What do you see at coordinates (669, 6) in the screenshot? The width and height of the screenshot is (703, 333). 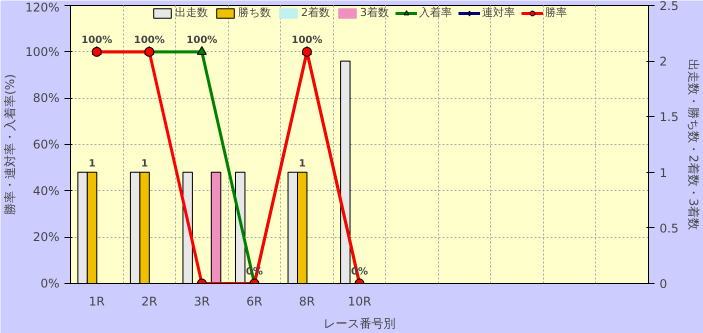 I see `y2-tick-label: 2.5` at bounding box center [669, 6].